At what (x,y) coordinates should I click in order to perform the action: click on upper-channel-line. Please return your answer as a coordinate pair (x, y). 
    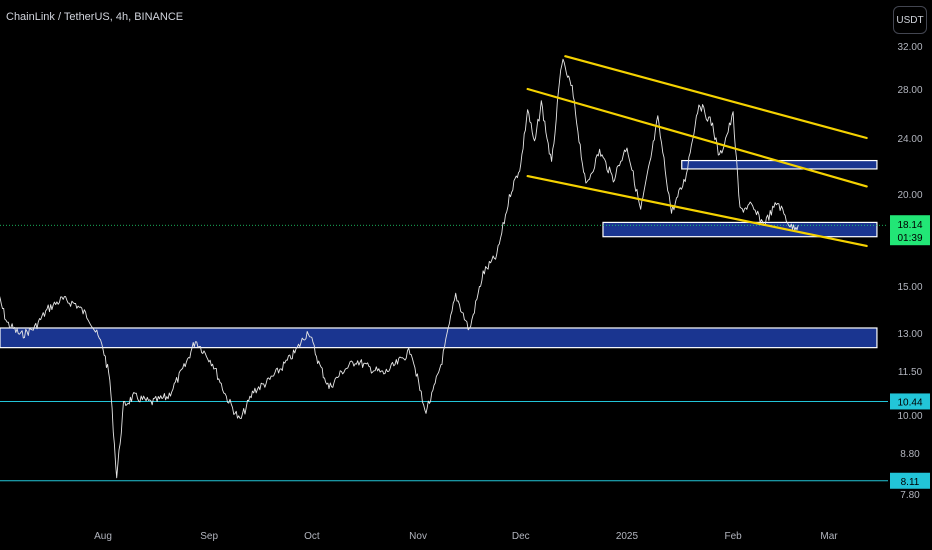
    Looking at the image, I should click on (716, 97).